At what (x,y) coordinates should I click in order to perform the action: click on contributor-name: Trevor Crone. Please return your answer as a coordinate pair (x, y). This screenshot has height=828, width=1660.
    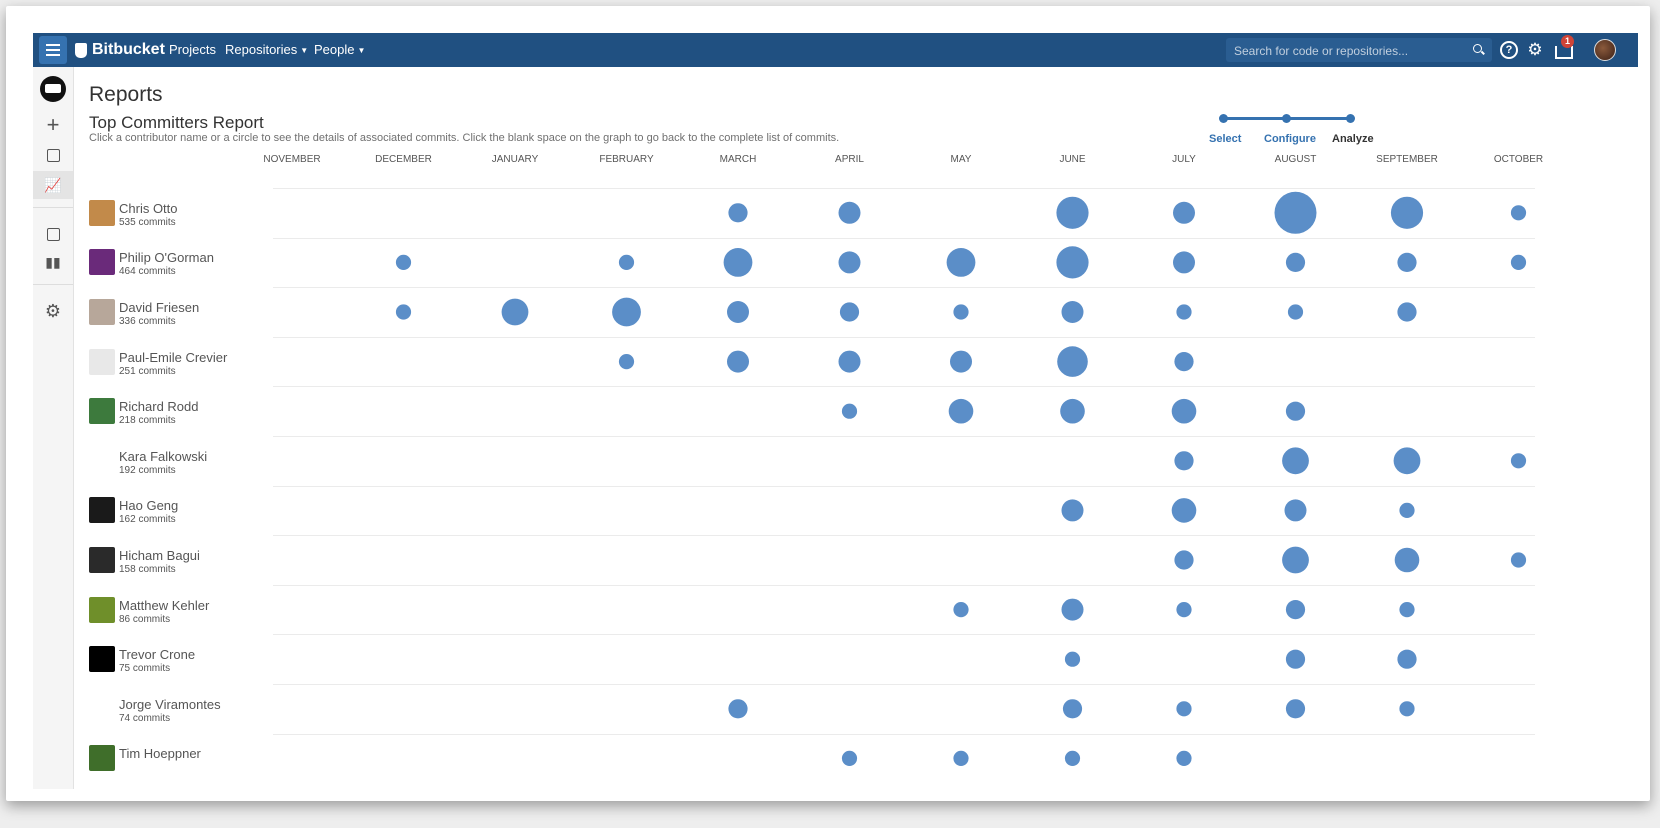
    Looking at the image, I should click on (157, 655).